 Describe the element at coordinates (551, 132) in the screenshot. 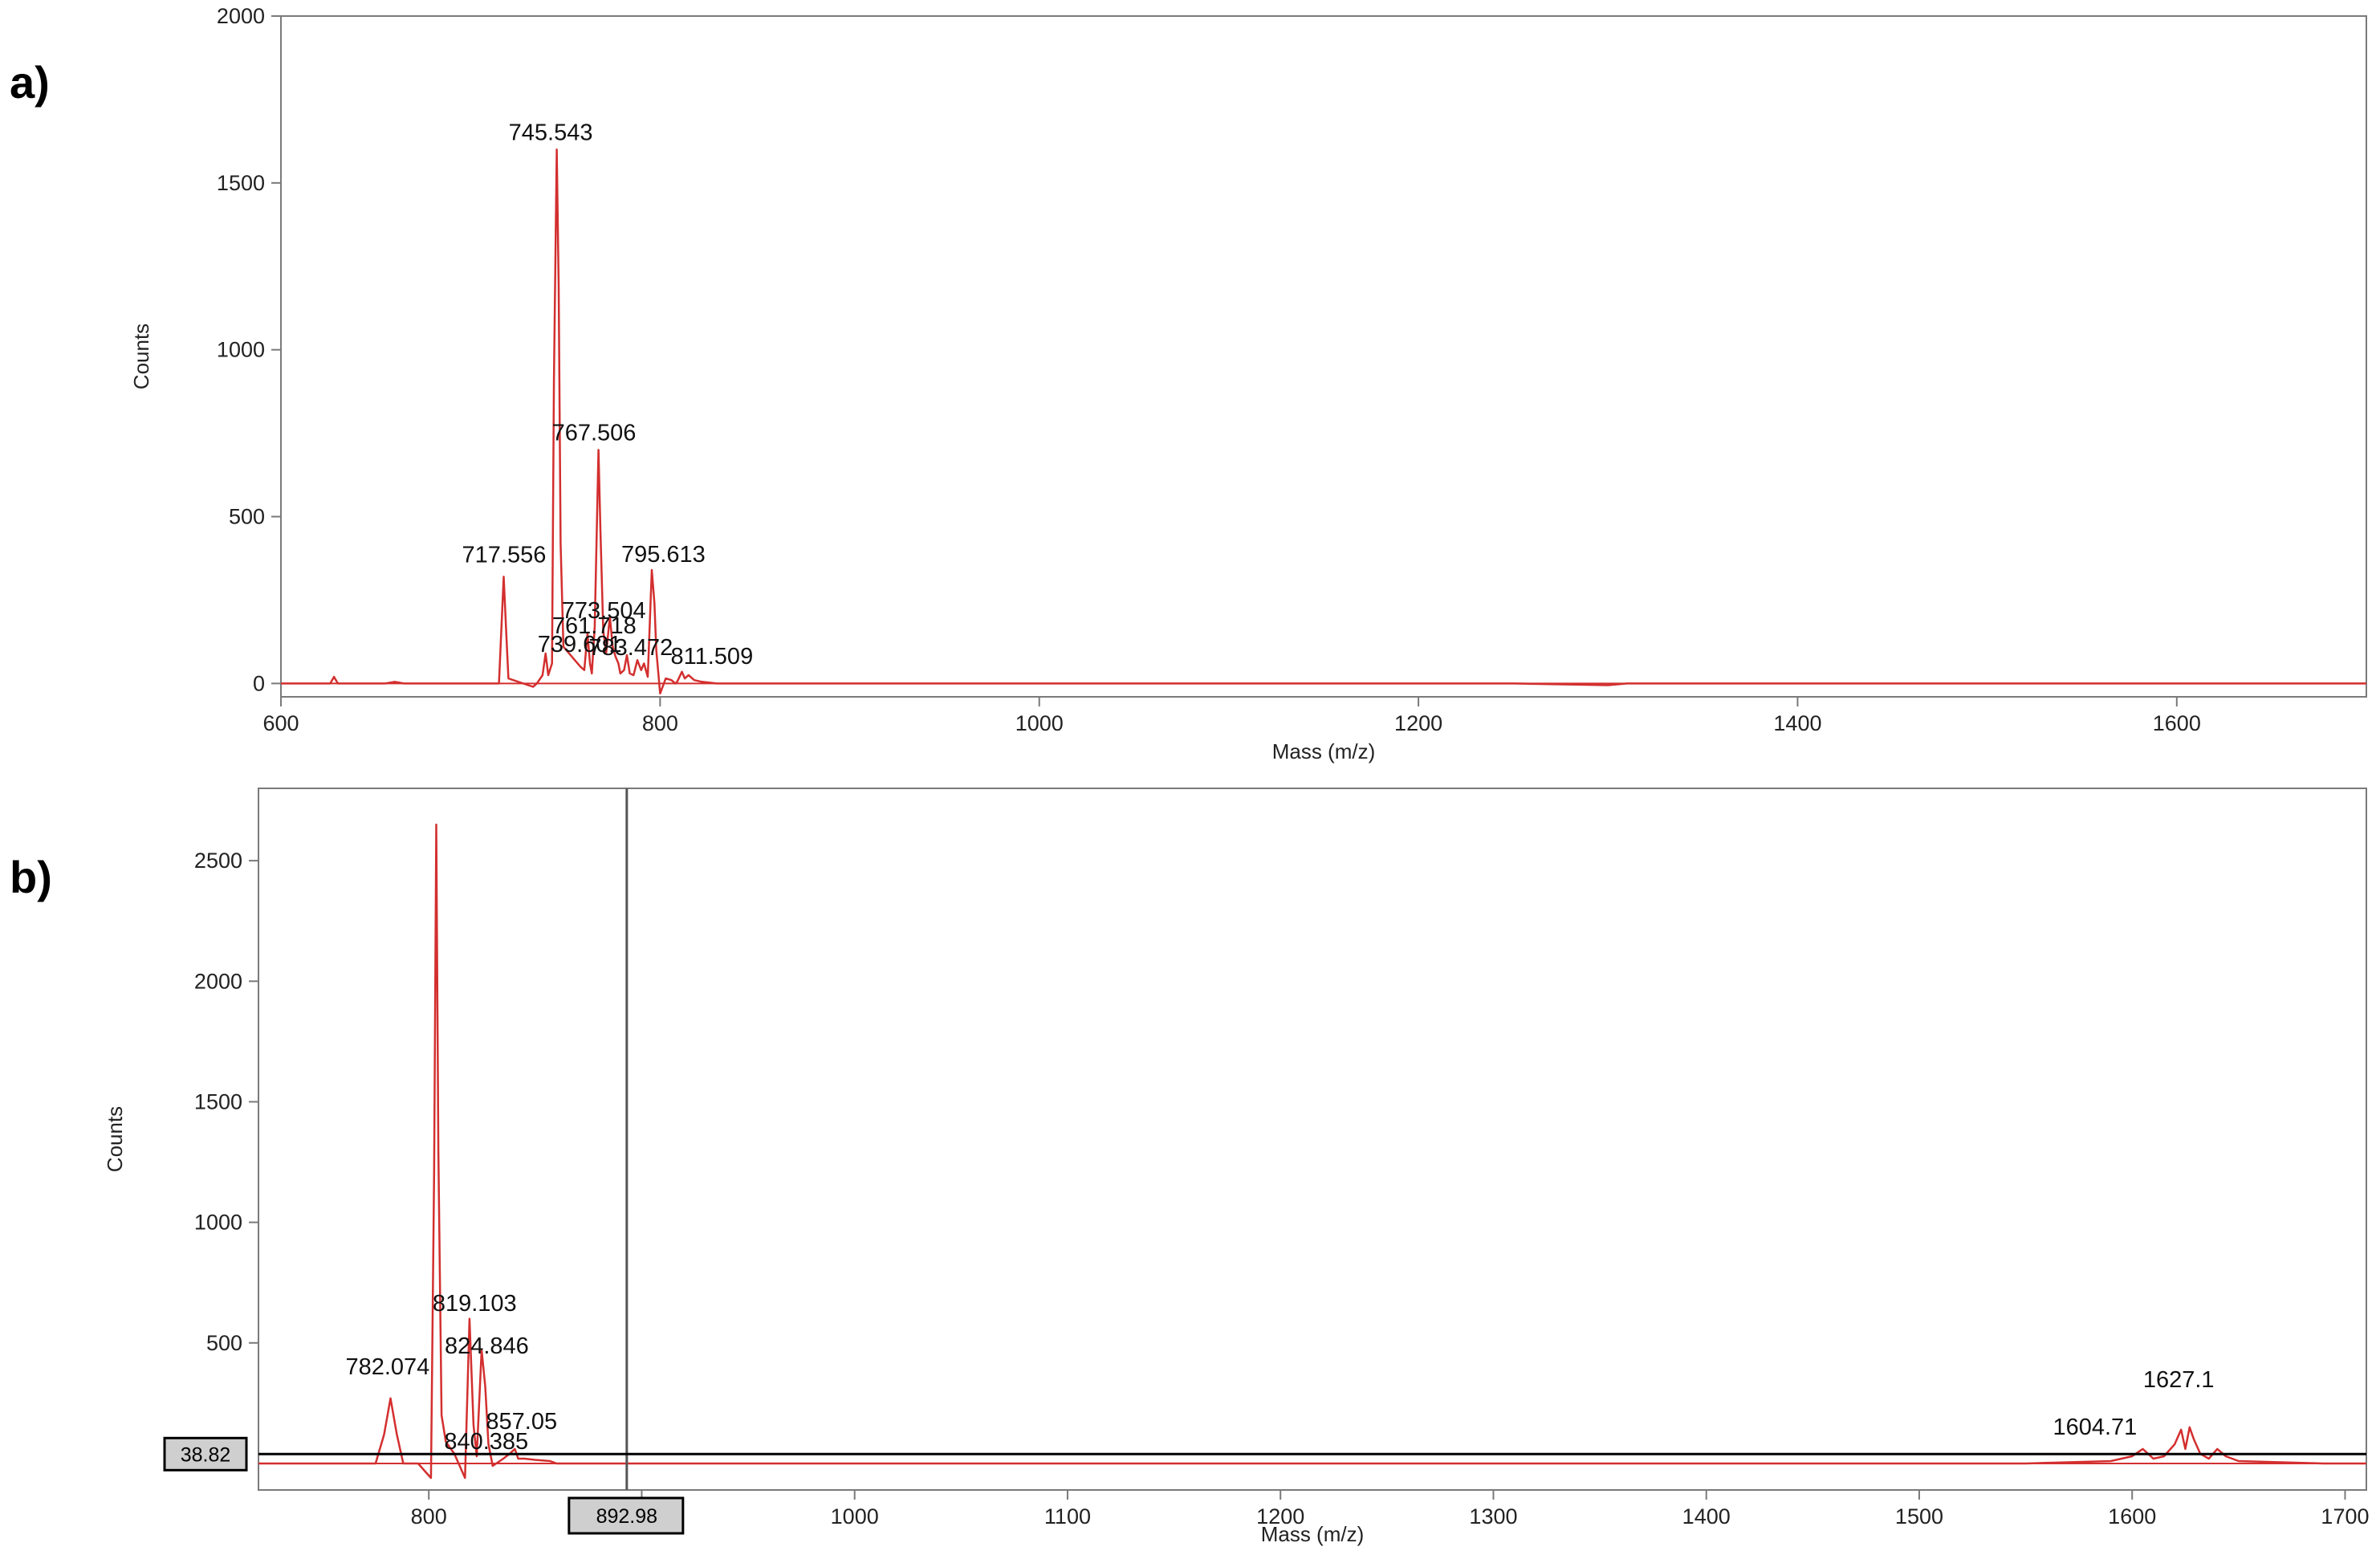

I see `peak-label: 745.543` at that location.